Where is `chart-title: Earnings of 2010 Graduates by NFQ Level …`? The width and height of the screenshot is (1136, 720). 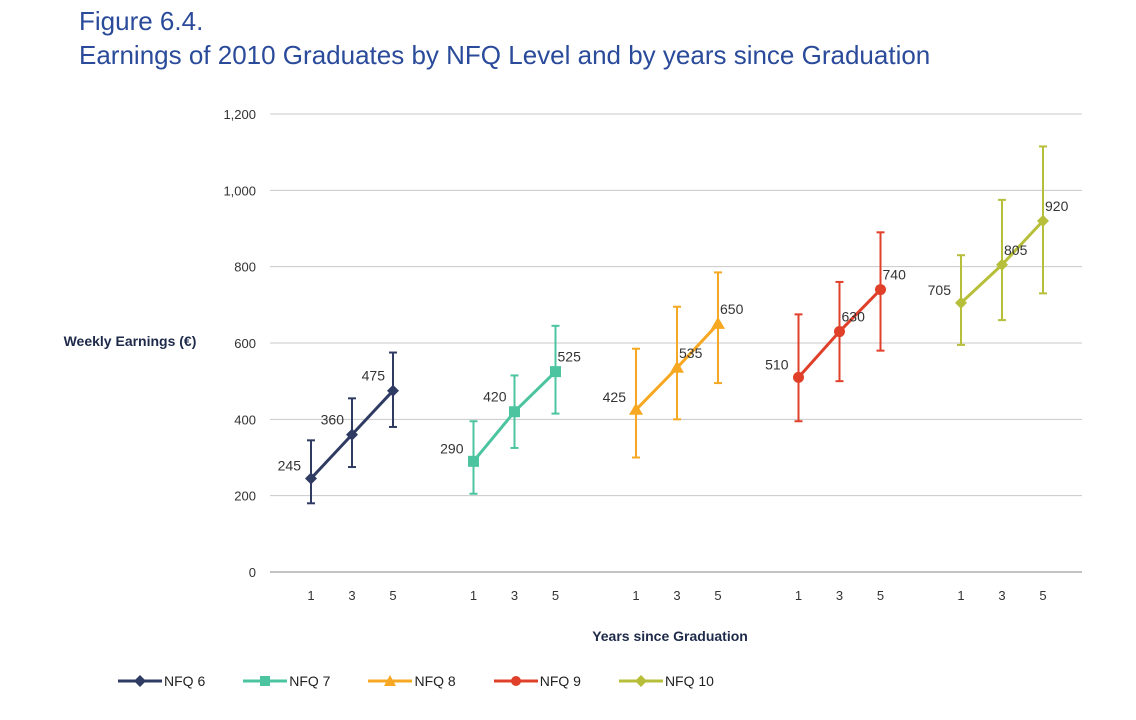
chart-title: Earnings of 2010 Graduates by NFQ Level … is located at coordinates (505, 55).